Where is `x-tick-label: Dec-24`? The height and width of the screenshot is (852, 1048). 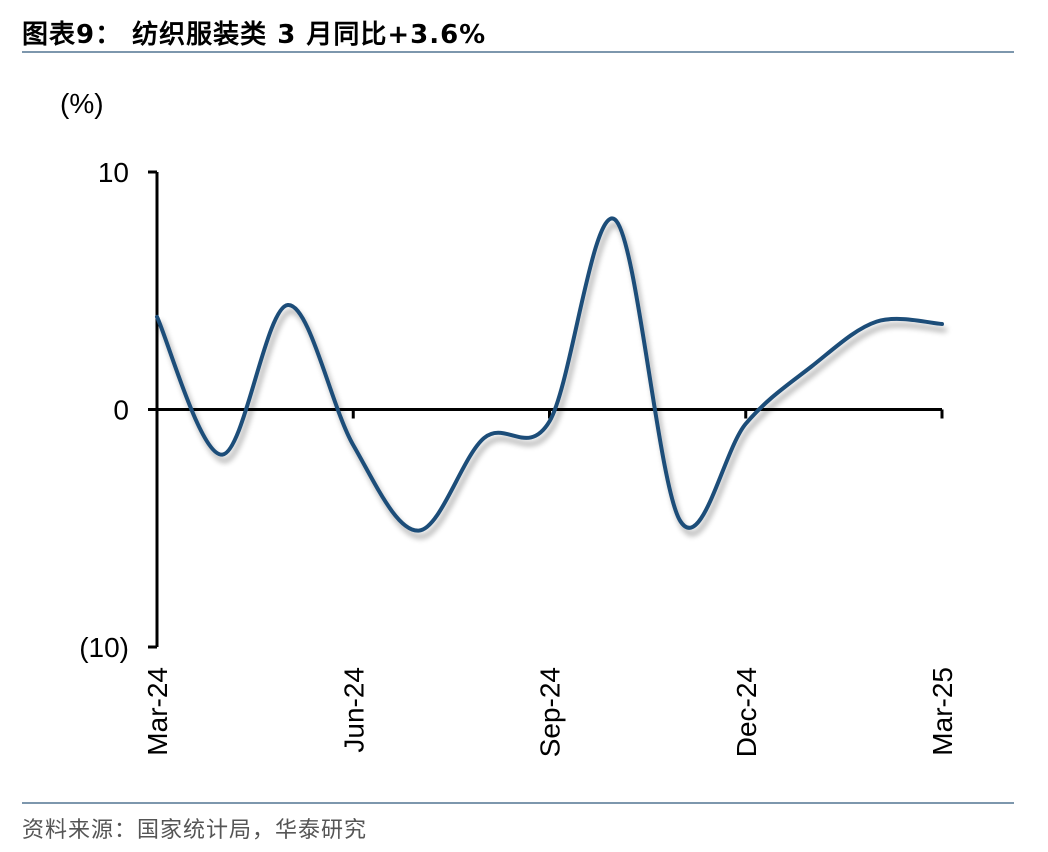
x-tick-label: Dec-24 is located at coordinates (746, 712).